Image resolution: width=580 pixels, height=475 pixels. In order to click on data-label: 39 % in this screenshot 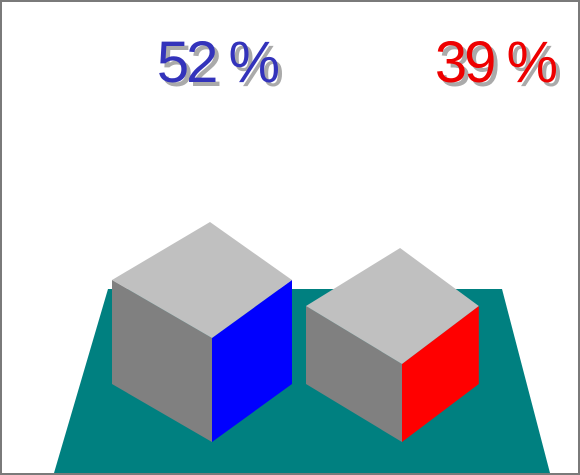, I will do `click(496, 62)`.